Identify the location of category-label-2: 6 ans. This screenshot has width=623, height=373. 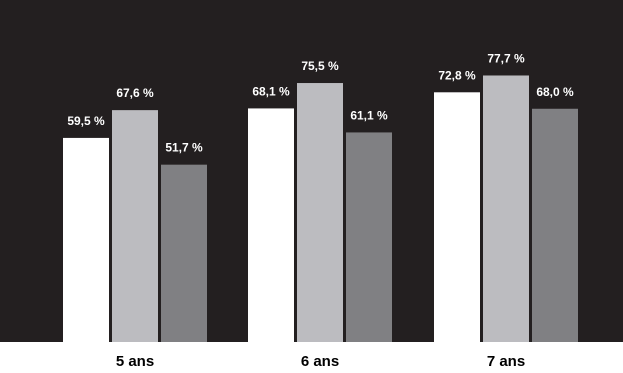
(320, 361).